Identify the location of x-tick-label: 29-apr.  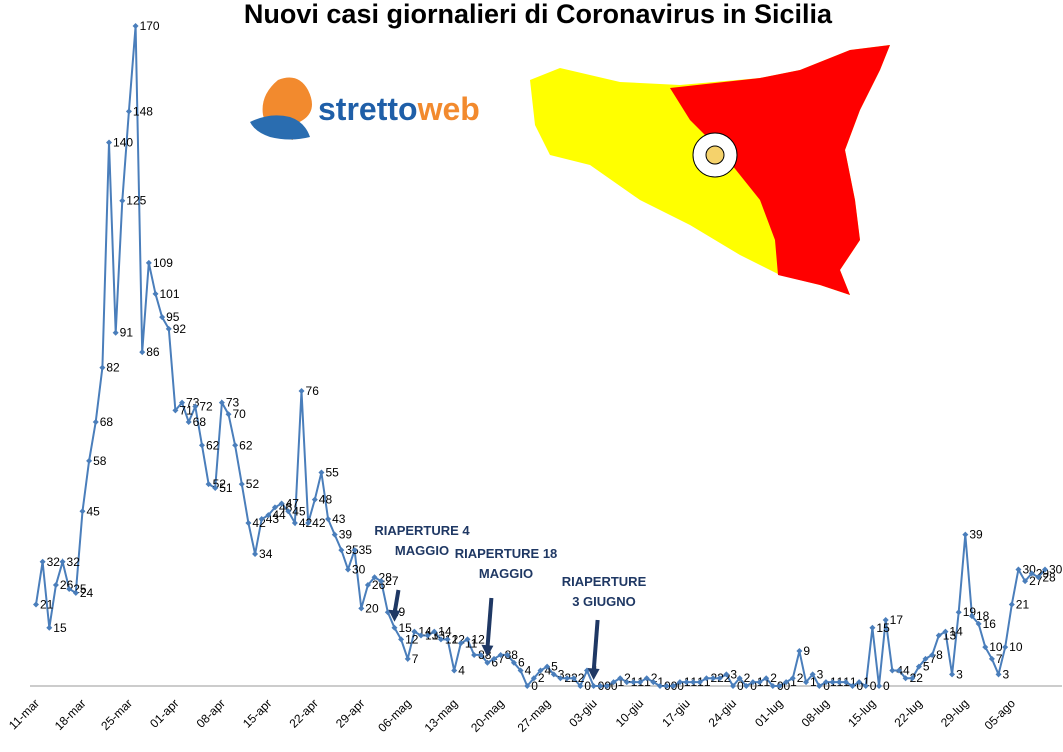
(350, 713).